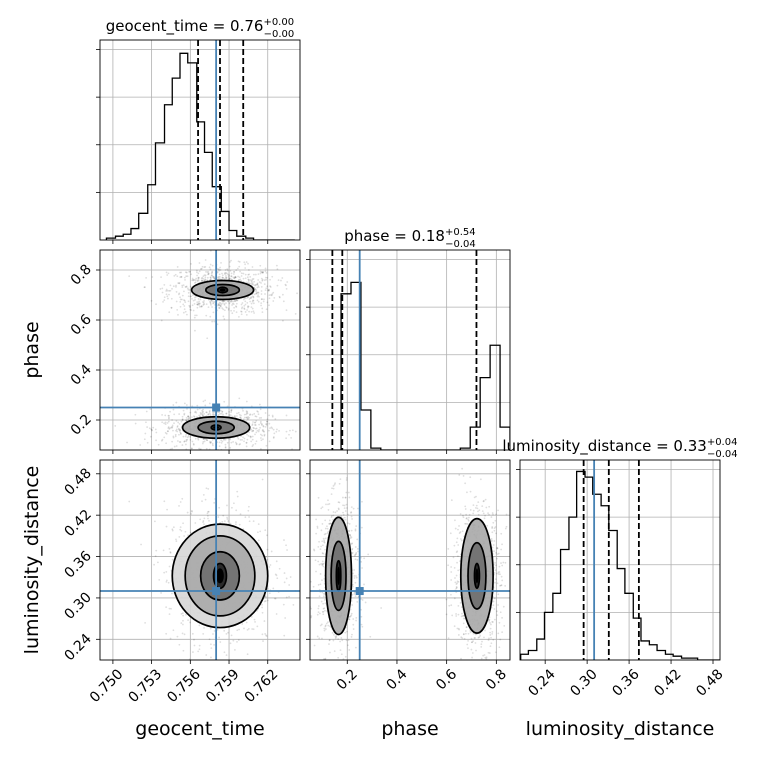  I want to click on x-tick-label: 0.6, so click(446, 679).